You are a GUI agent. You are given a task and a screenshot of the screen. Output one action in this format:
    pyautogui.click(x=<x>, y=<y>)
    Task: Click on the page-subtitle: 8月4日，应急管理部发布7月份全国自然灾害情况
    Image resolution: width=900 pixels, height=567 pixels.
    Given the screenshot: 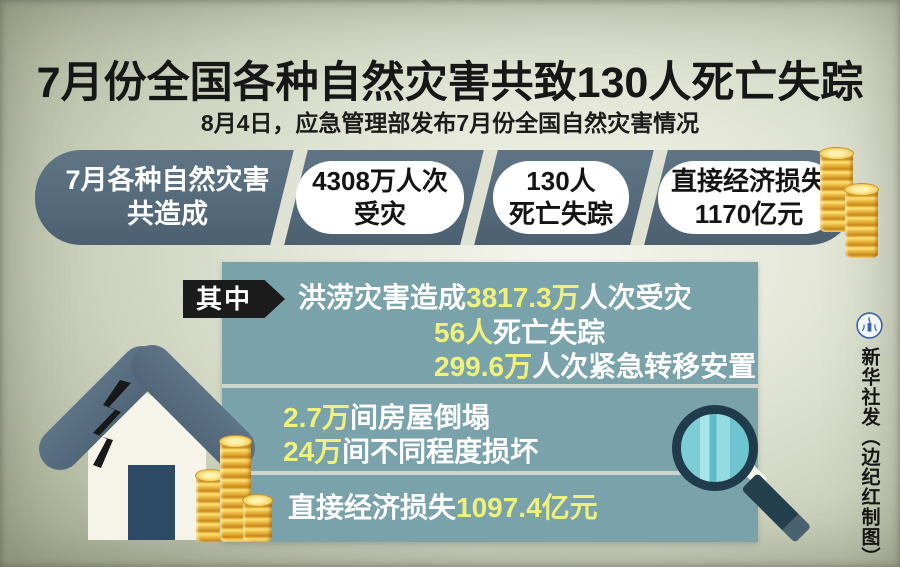 What is the action you would take?
    pyautogui.click(x=450, y=123)
    